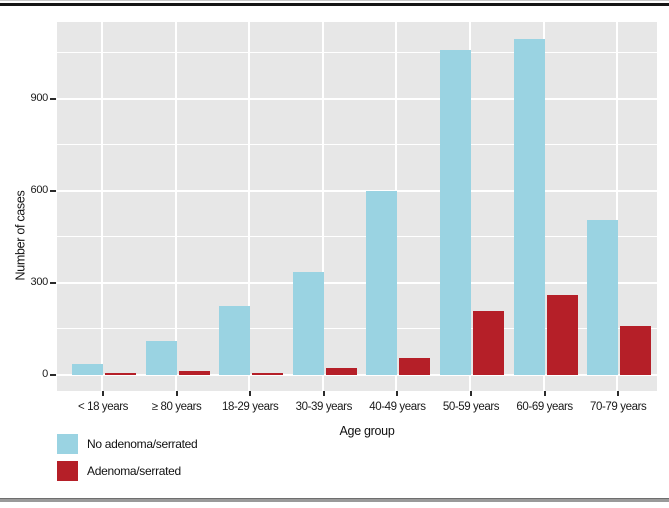  I want to click on top-rule-thin, so click(334, 0).